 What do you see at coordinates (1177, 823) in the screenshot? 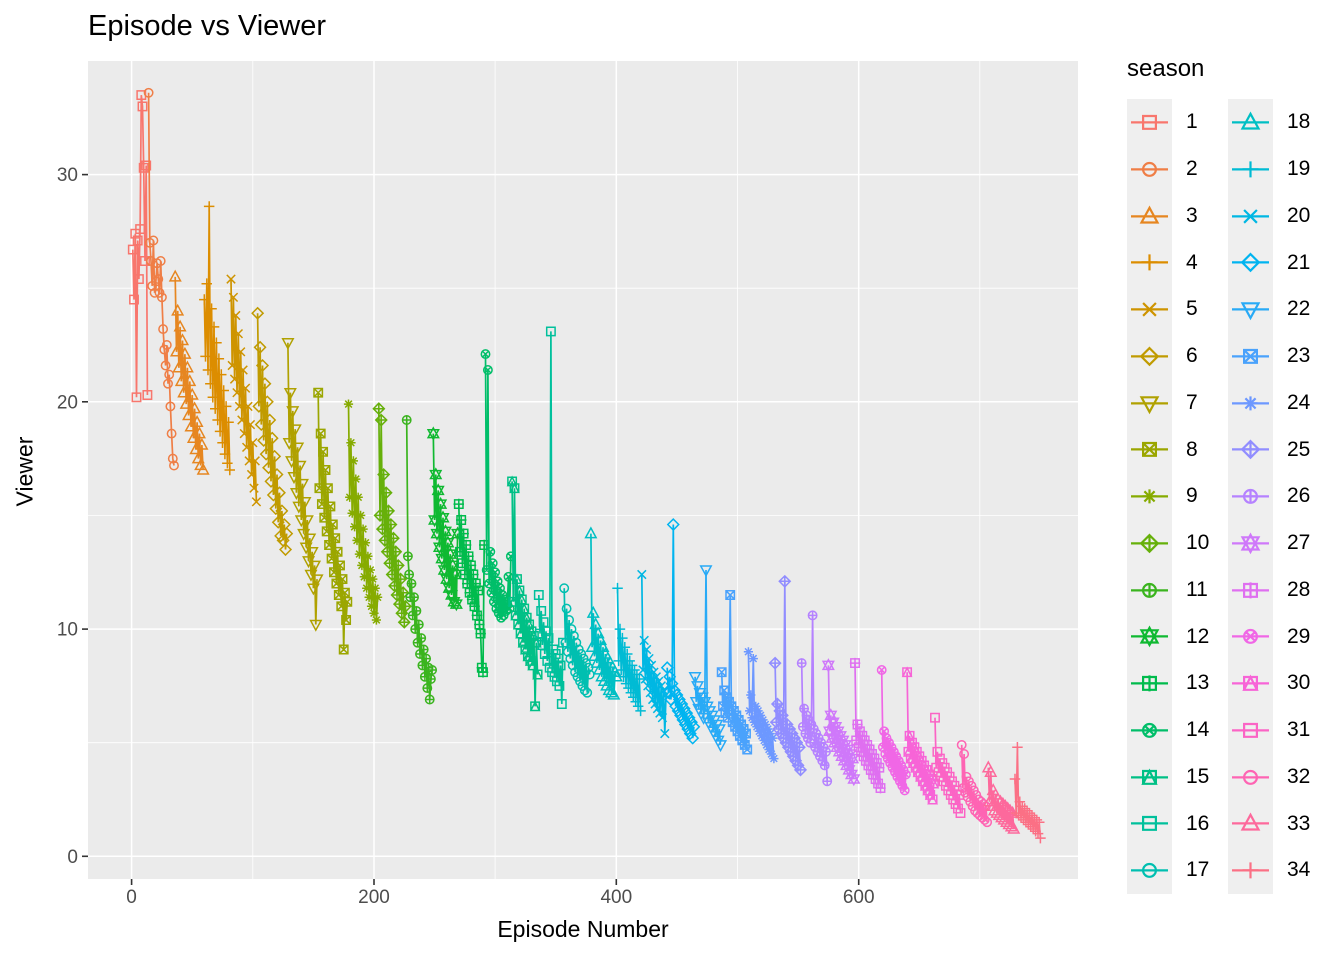
I see `legend-item-16: 16` at bounding box center [1177, 823].